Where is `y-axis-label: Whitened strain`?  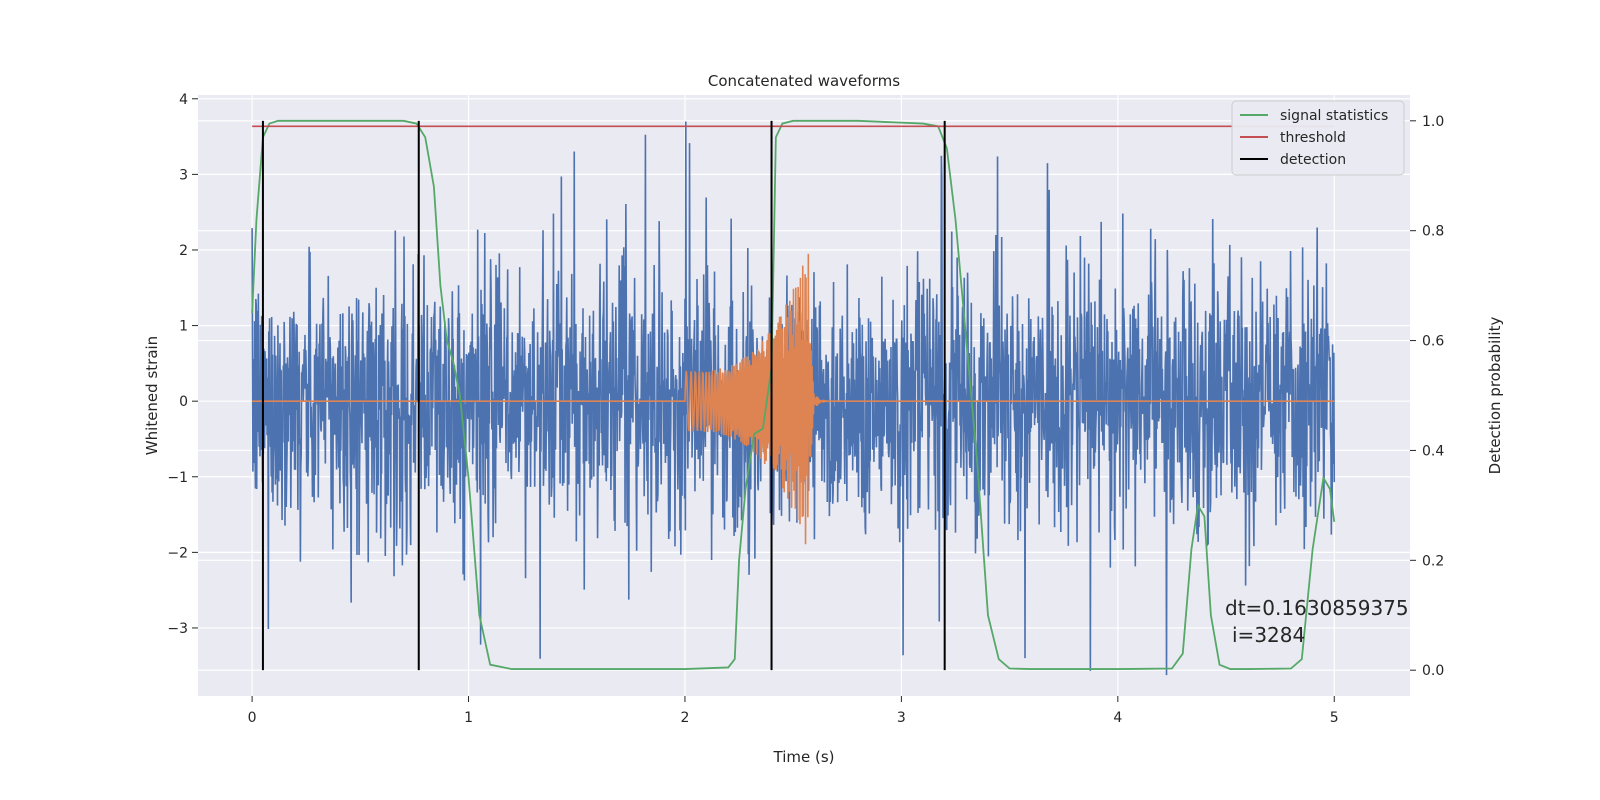
y-axis-label: Whitened strain is located at coordinates (152, 395).